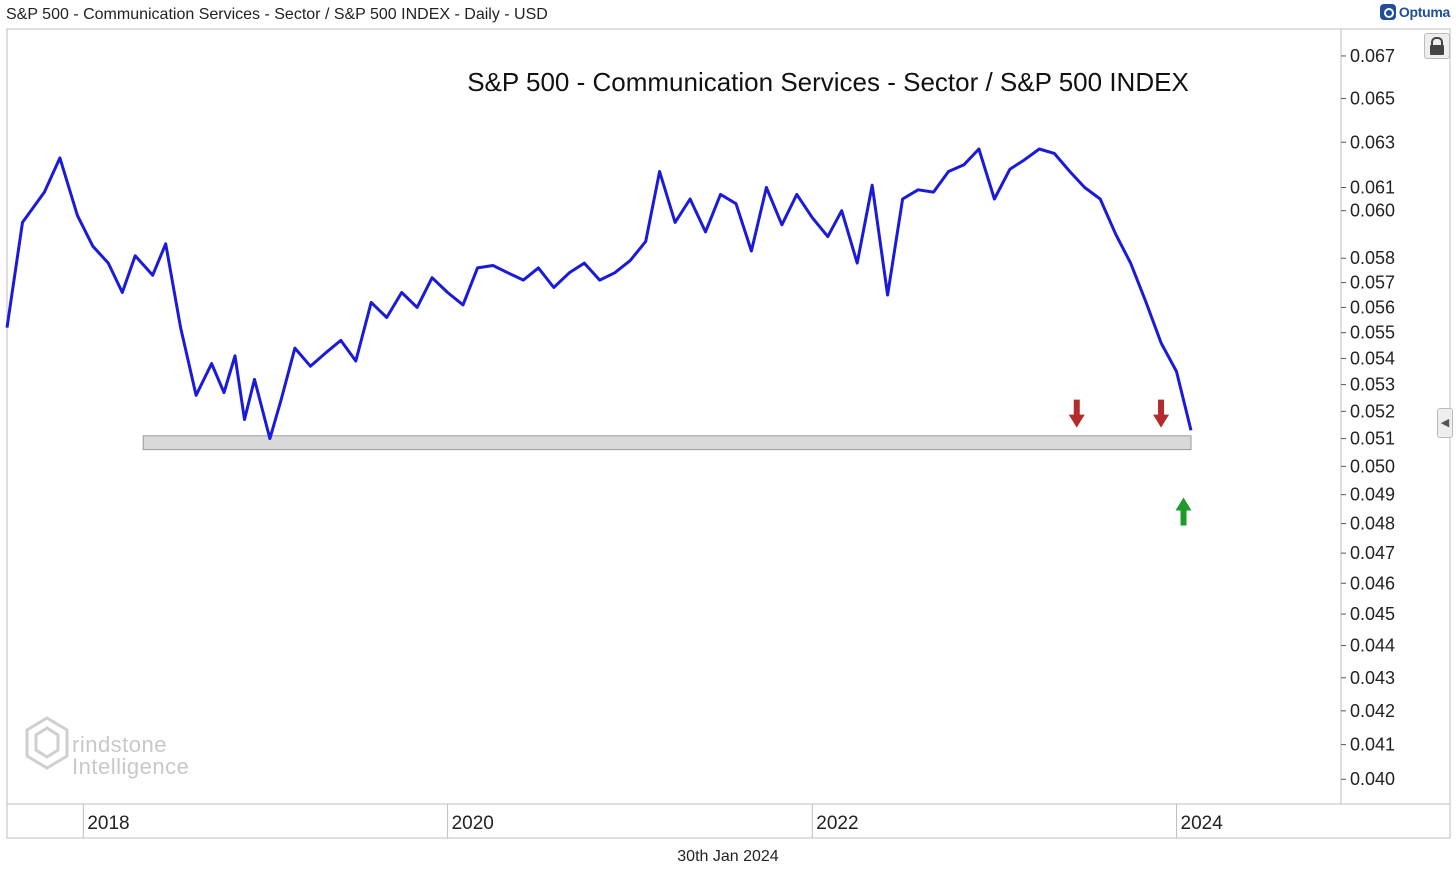 This screenshot has width=1456, height=872. Describe the element at coordinates (1372, 745) in the screenshot. I see `y-tick-label: 0.041` at that location.